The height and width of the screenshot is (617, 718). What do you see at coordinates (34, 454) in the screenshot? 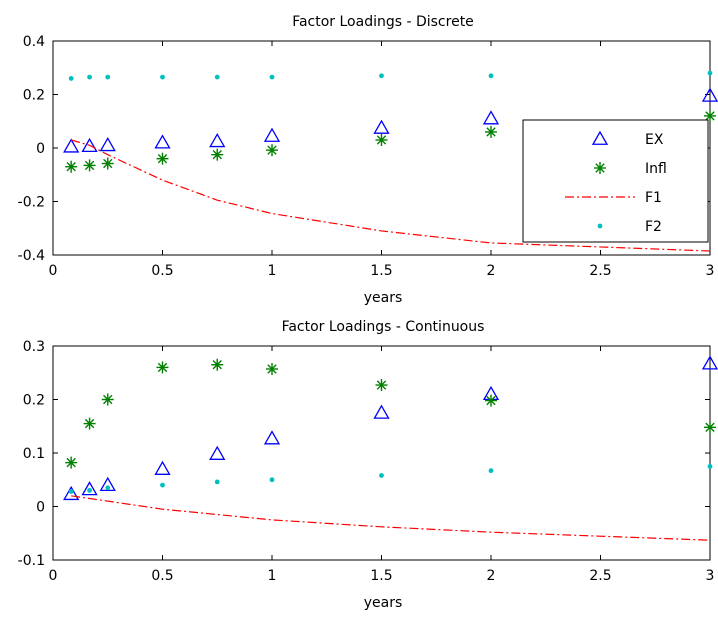
I see `y-tick-label: 0.1` at bounding box center [34, 454].